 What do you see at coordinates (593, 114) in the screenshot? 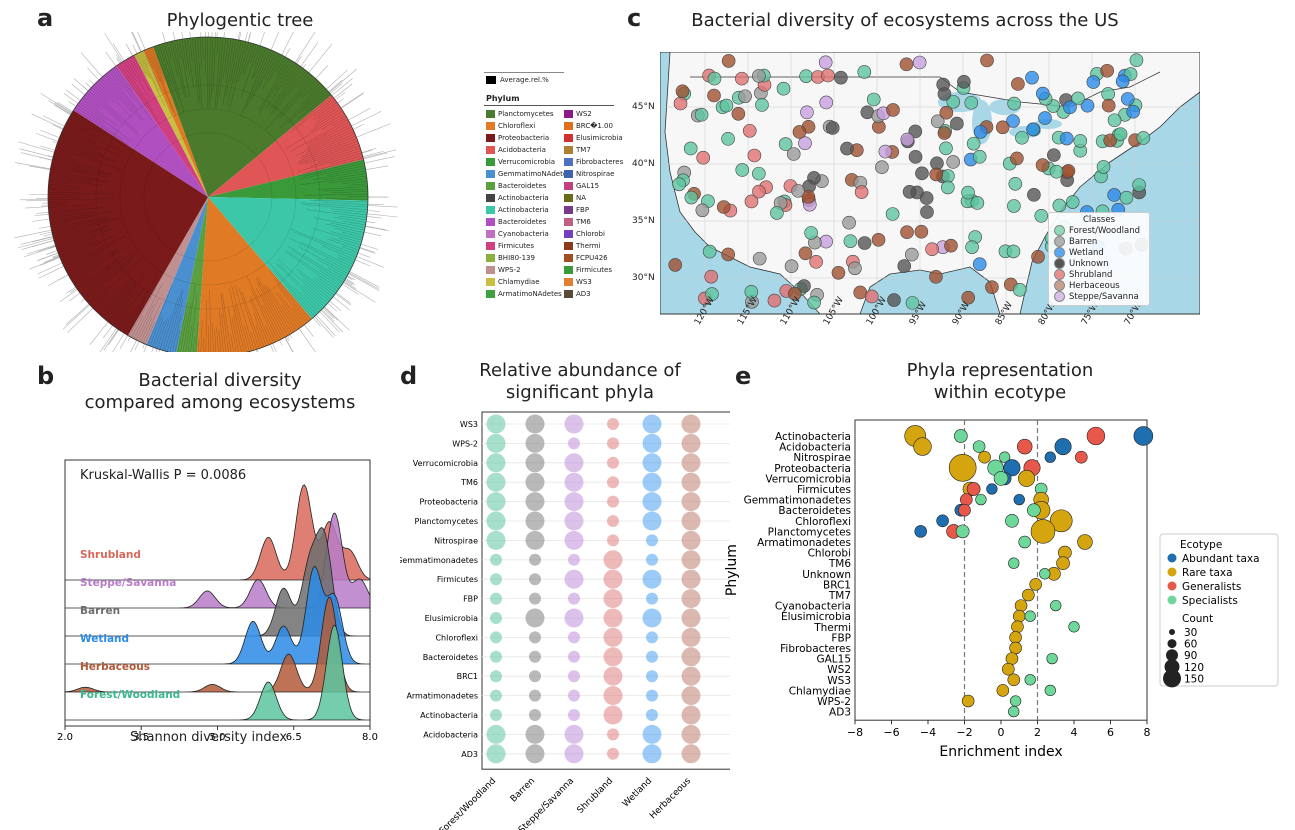
I see `phylum-legend-item: WS2` at bounding box center [593, 114].